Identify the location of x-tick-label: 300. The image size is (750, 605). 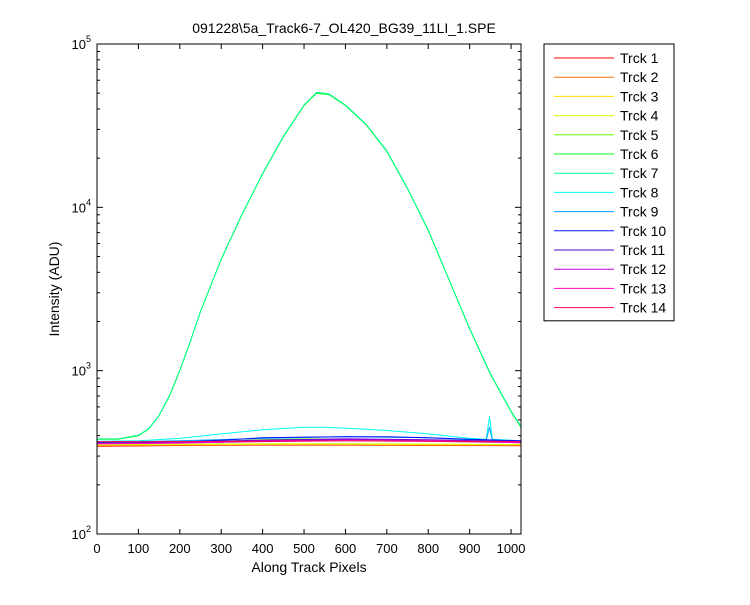
(221, 548).